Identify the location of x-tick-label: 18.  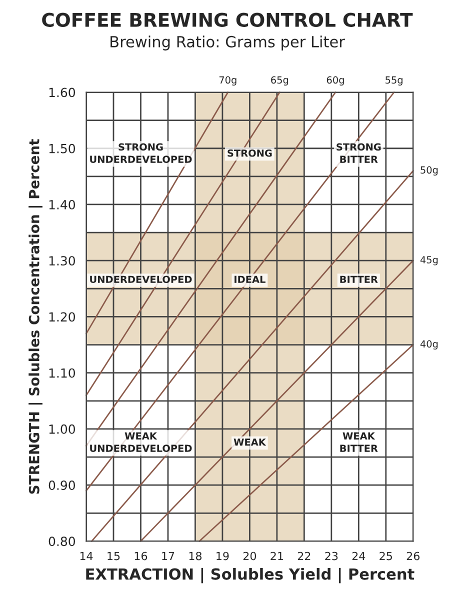
(195, 556).